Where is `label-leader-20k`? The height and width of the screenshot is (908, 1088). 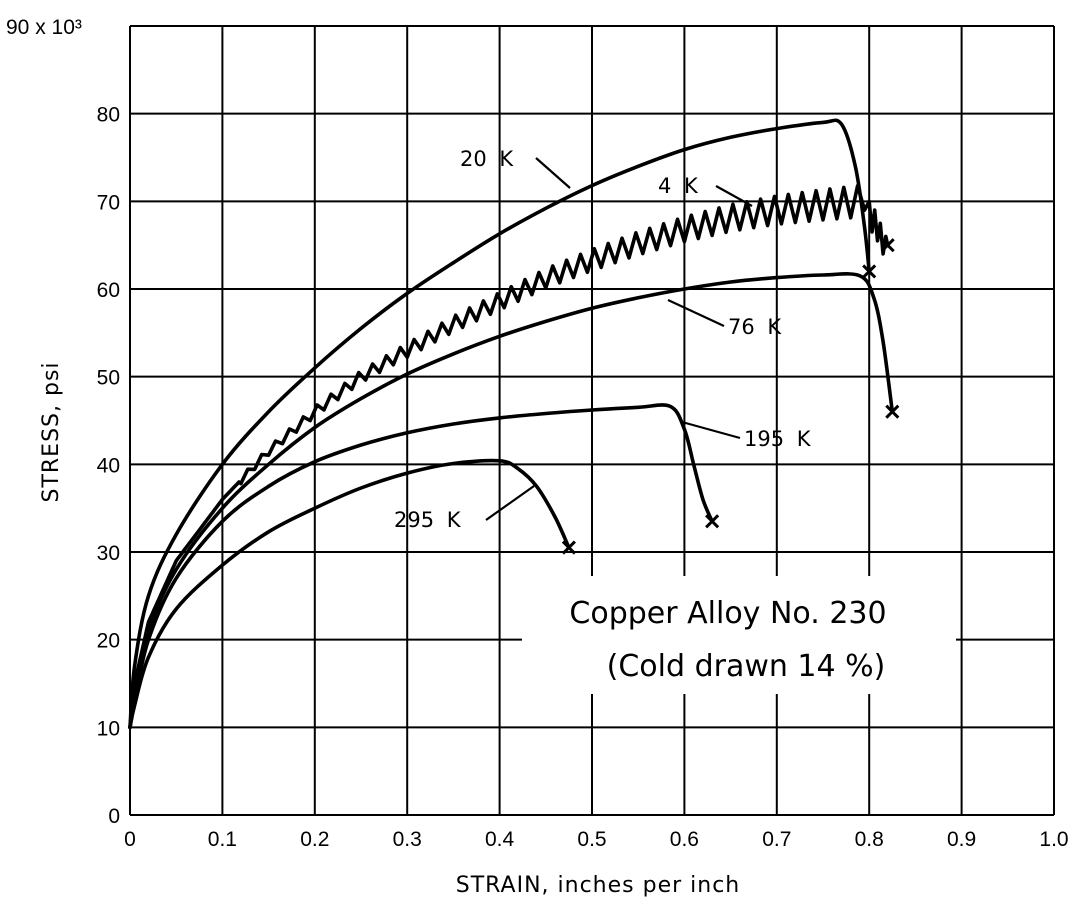
label-leader-20k is located at coordinates (553, 173).